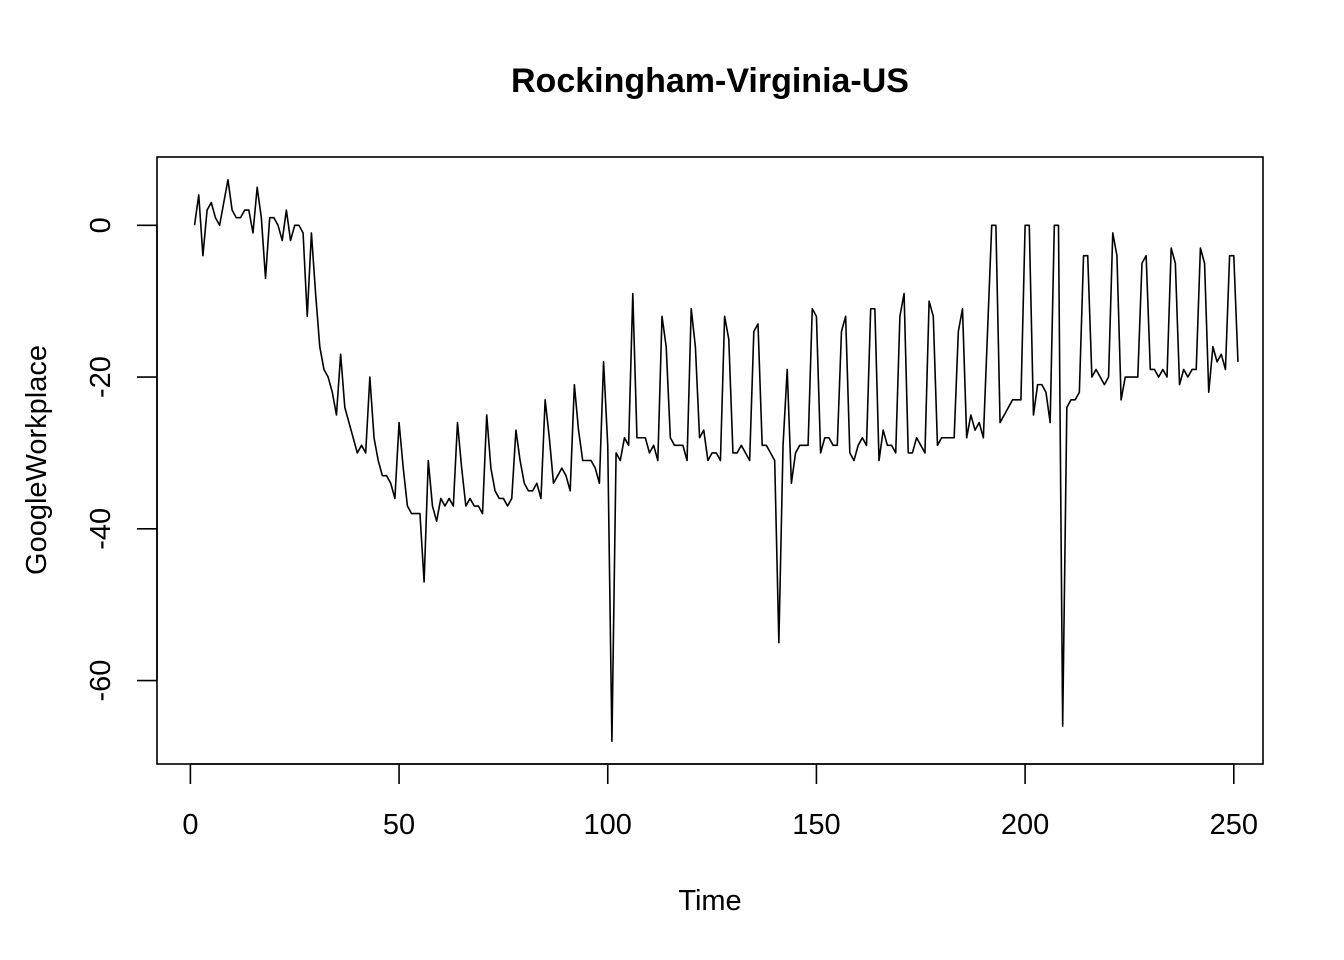 The height and width of the screenshot is (960, 1344). I want to click on y-tick-label: 0, so click(101, 225).